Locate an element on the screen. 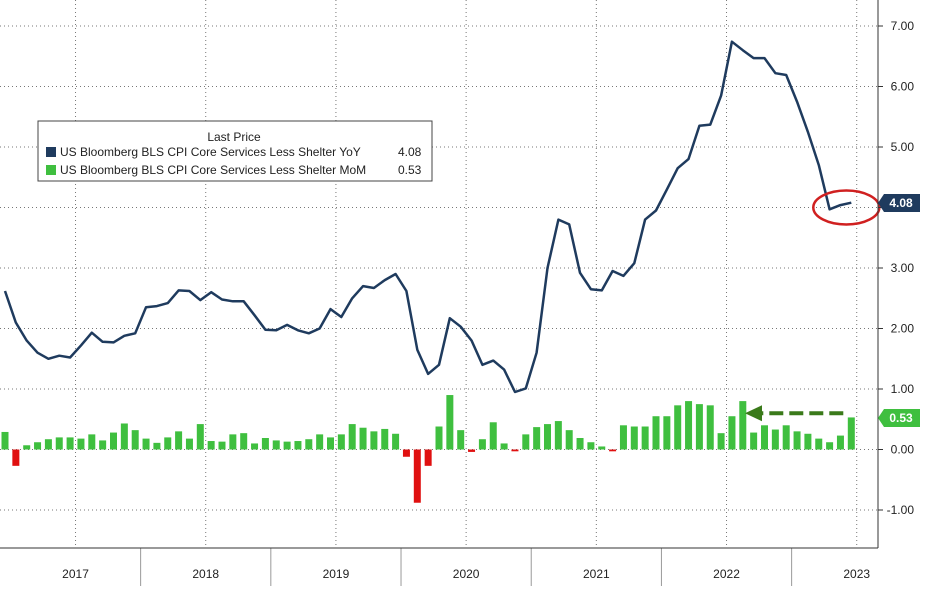 Image resolution: width=929 pixels, height=591 pixels. legend-value-mom: 0.53 is located at coordinates (410, 170).